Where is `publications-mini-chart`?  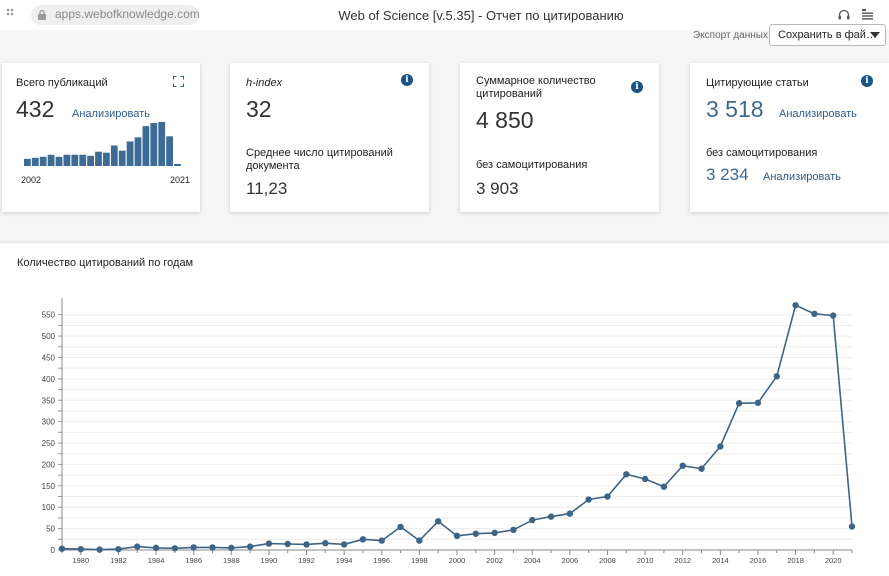
publications-mini-chart is located at coordinates (102, 144).